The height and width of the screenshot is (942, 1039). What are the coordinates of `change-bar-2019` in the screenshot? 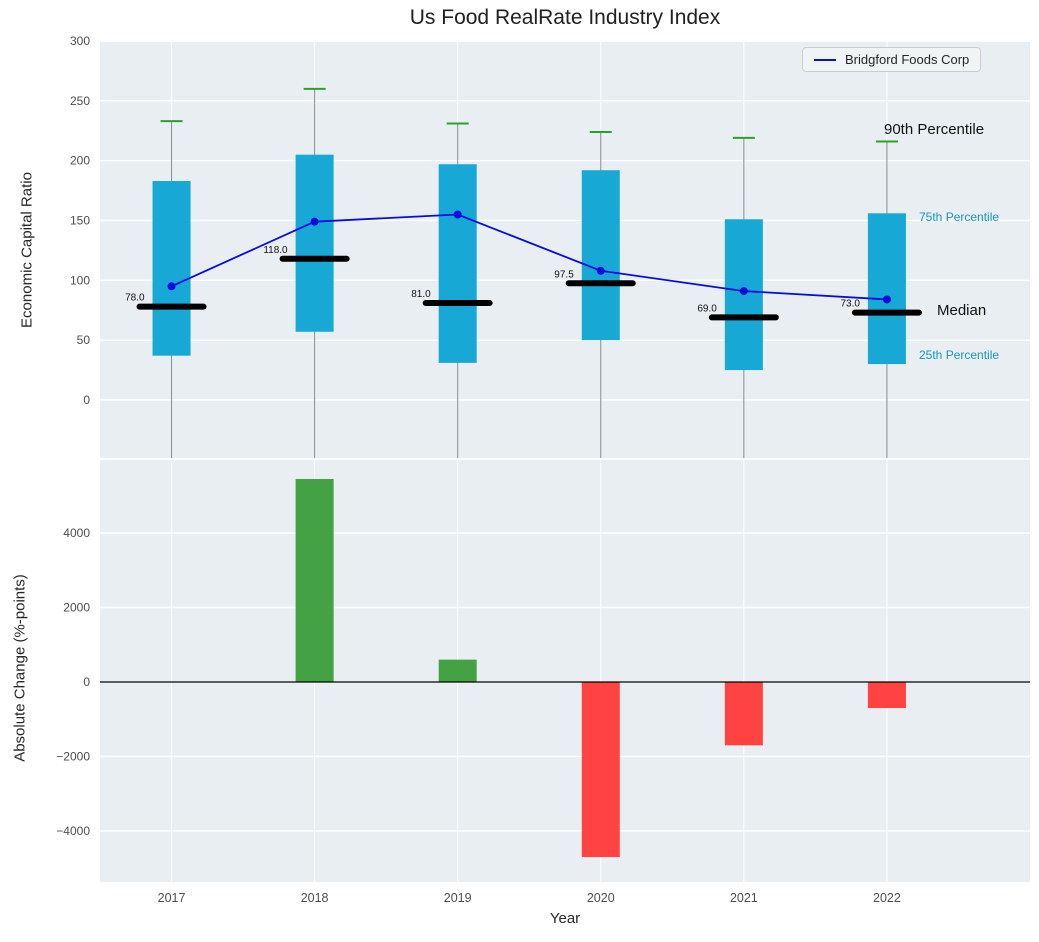 It's located at (457, 670).